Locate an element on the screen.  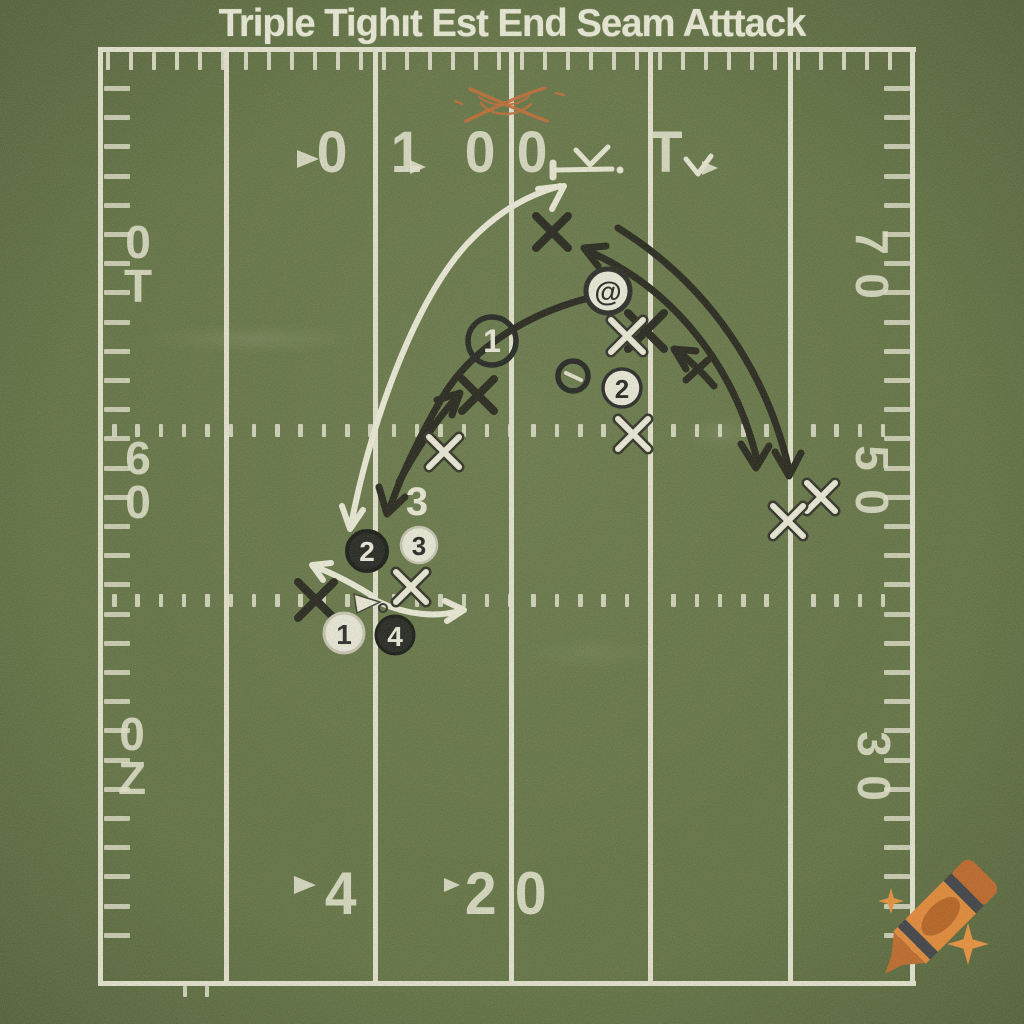
sparkle-icon is located at coordinates (891, 901).